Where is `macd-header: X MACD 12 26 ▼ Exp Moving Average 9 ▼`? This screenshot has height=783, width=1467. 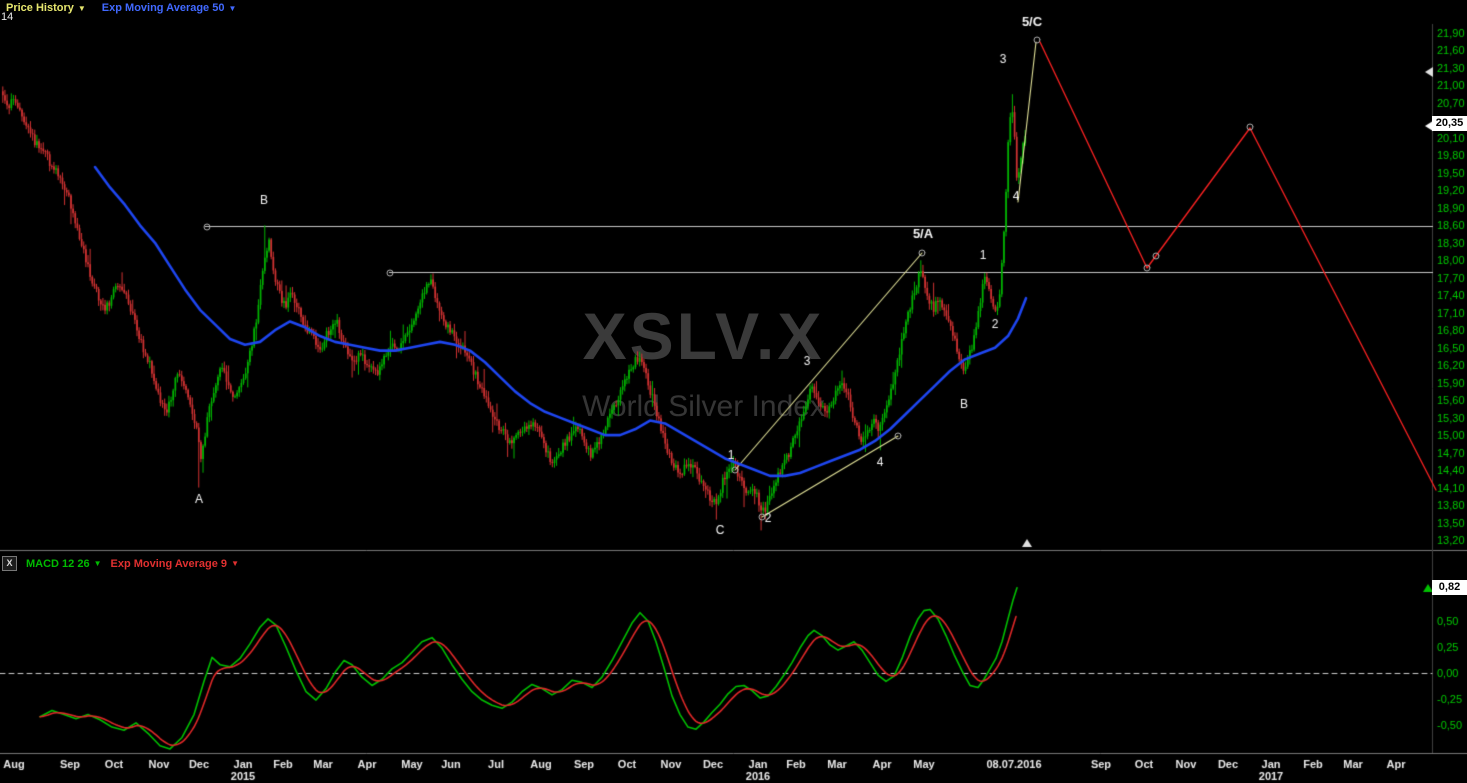 macd-header: X MACD 12 26 ▼ Exp Moving Average 9 ▼ is located at coordinates (120, 563).